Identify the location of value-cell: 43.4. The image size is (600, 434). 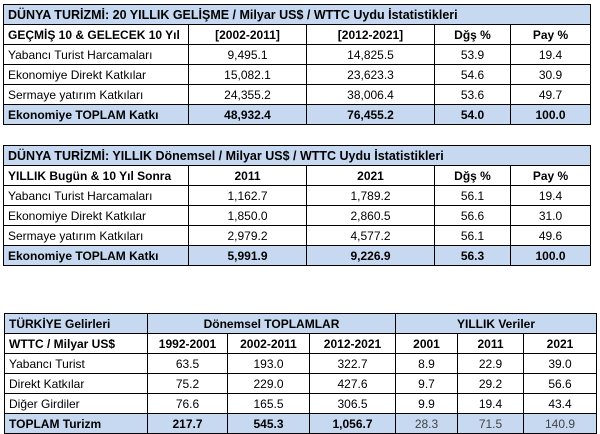
(560, 403).